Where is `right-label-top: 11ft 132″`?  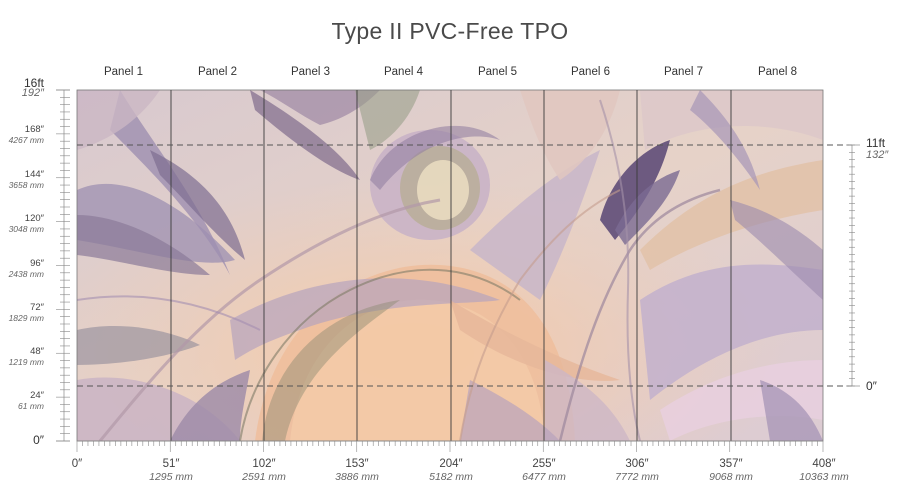 right-label-top: 11ft 132″ is located at coordinates (877, 148).